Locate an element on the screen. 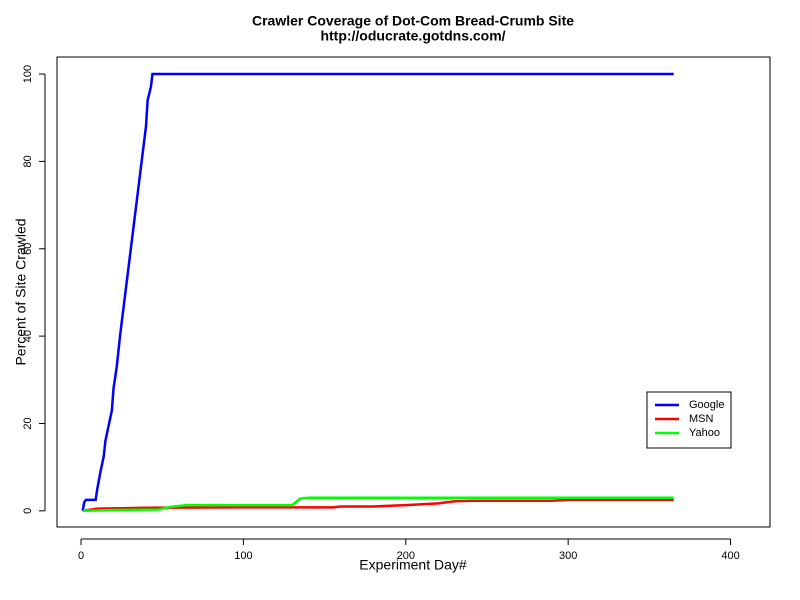 The height and width of the screenshot is (600, 800). legend-label: Yahoo is located at coordinates (704, 433).